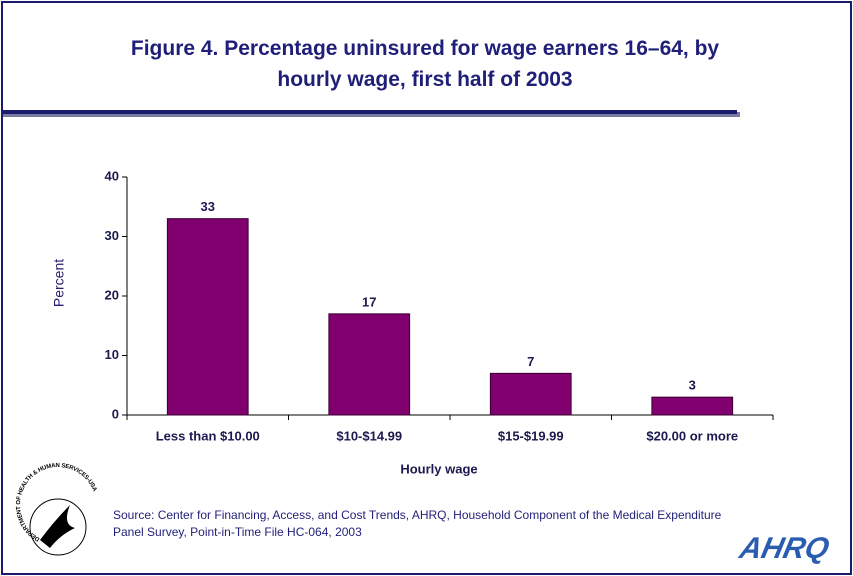 The image size is (853, 576). What do you see at coordinates (112, 354) in the screenshot?
I see `y-tick-label: 10` at bounding box center [112, 354].